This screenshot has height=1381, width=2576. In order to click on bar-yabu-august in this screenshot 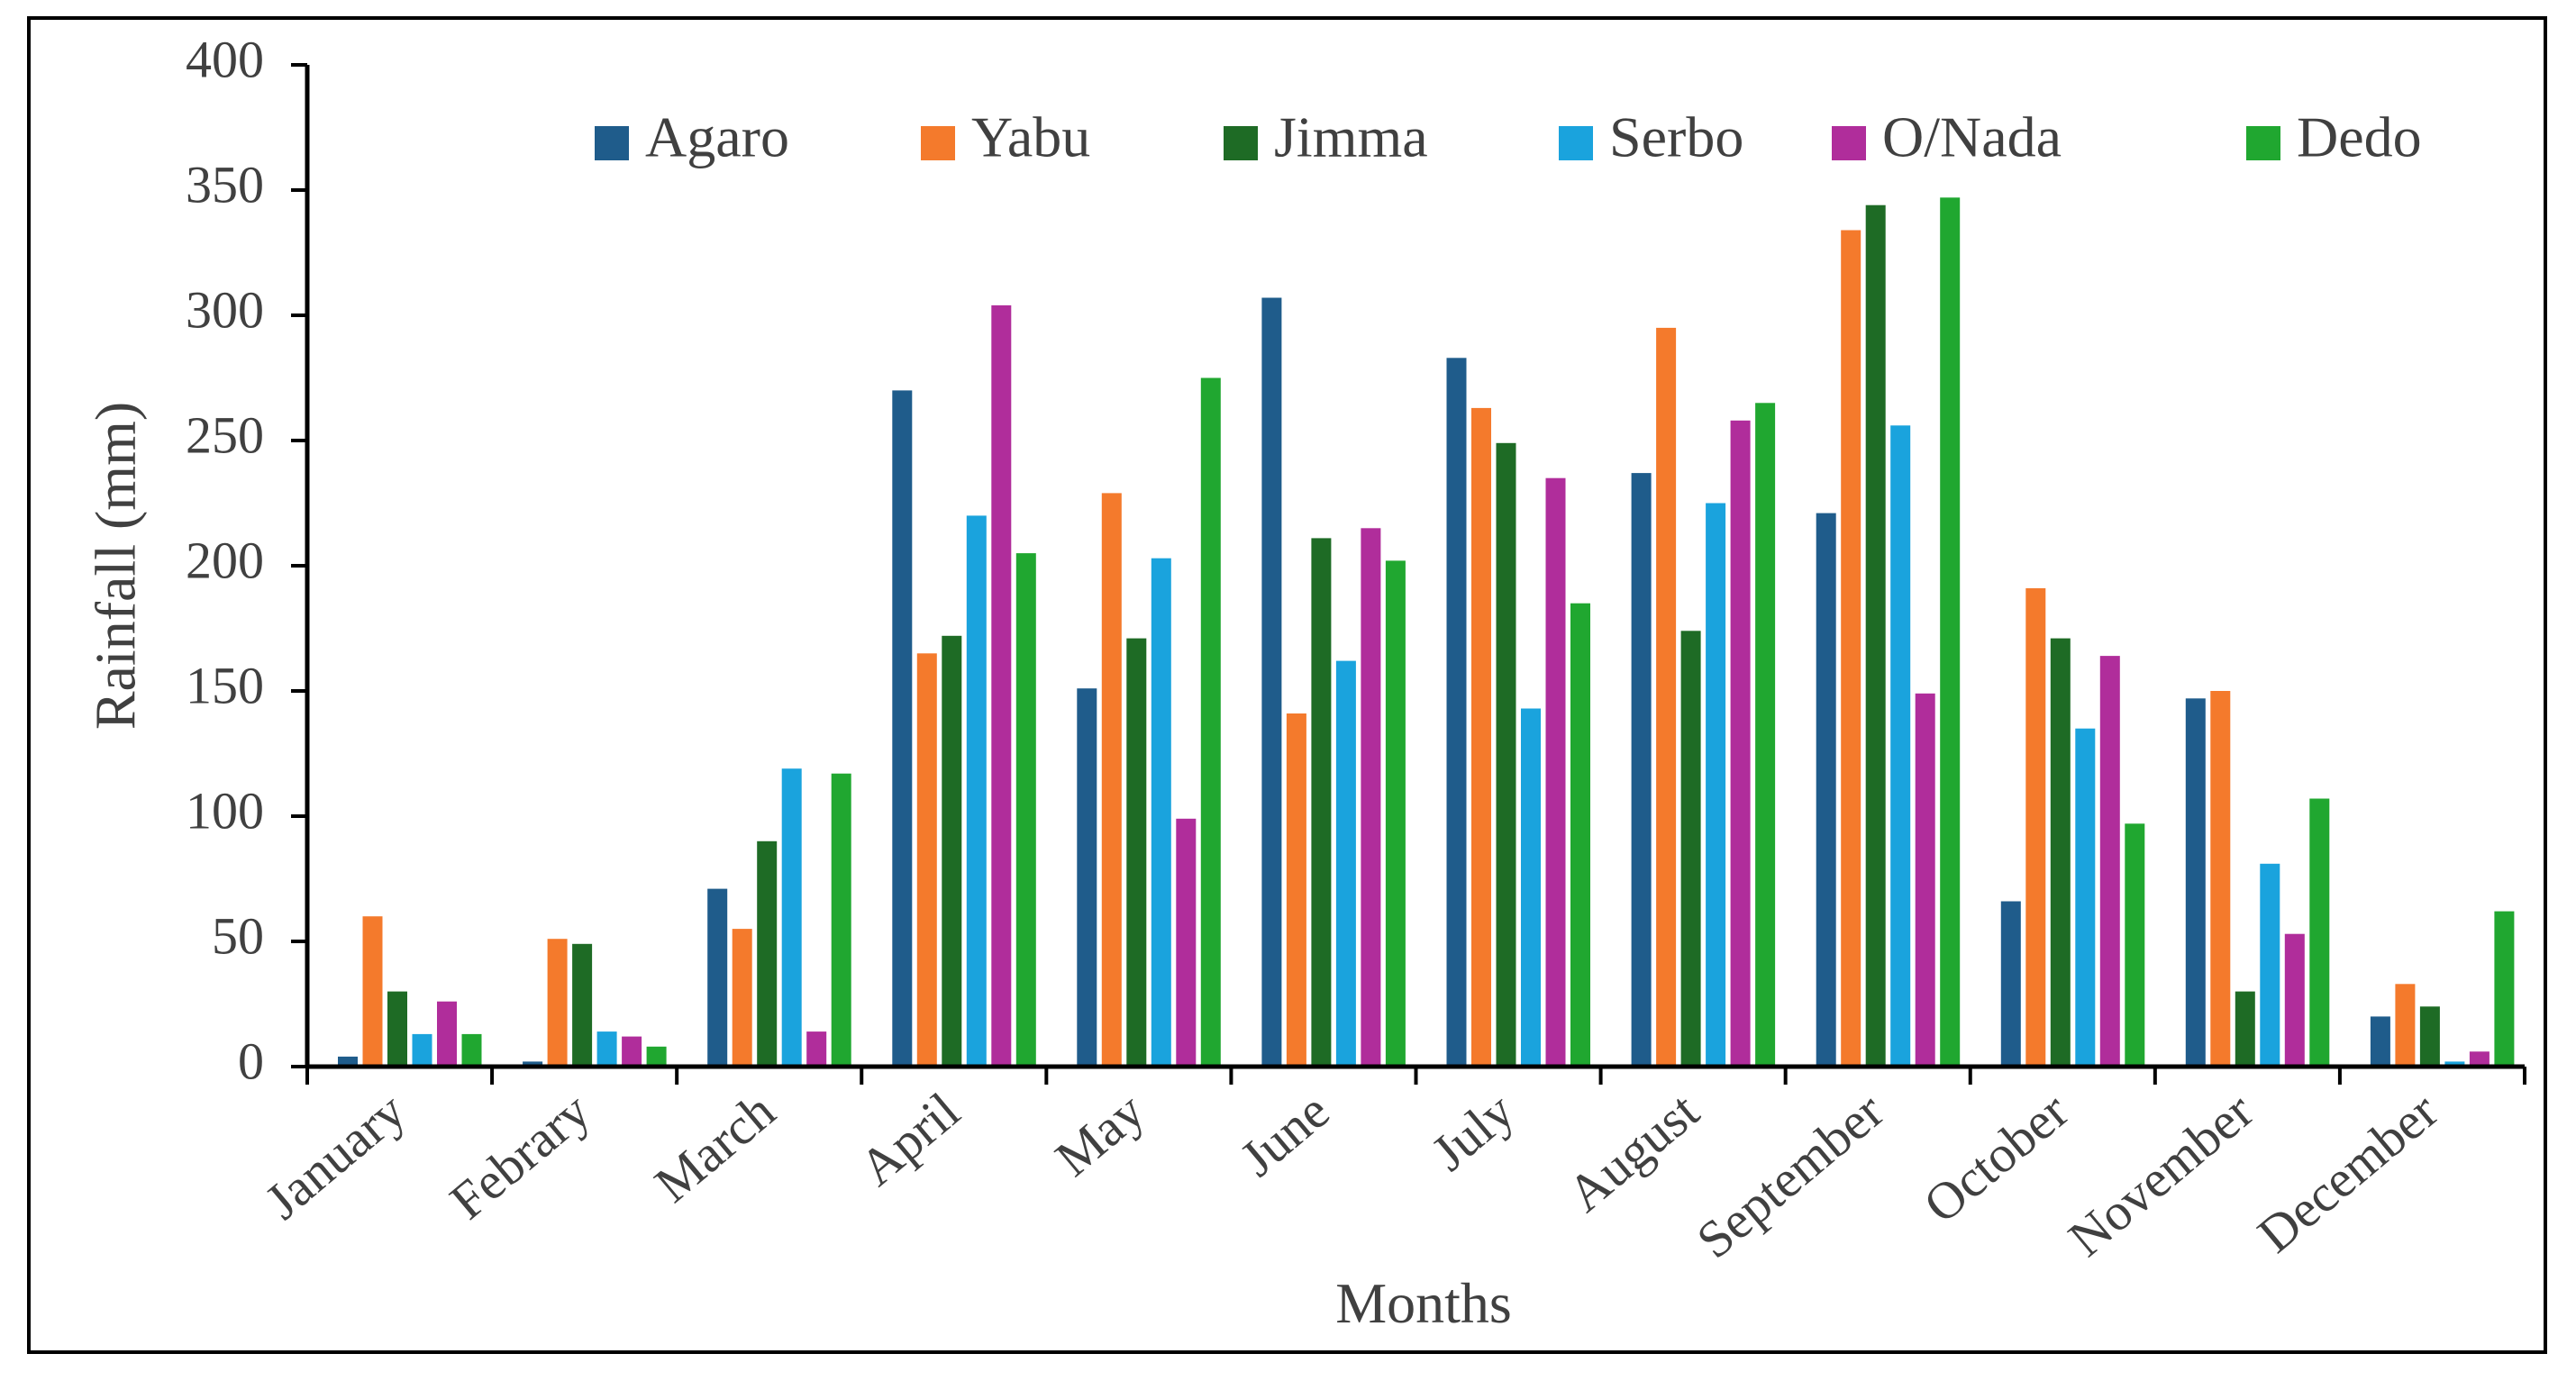, I will do `click(1666, 697)`.